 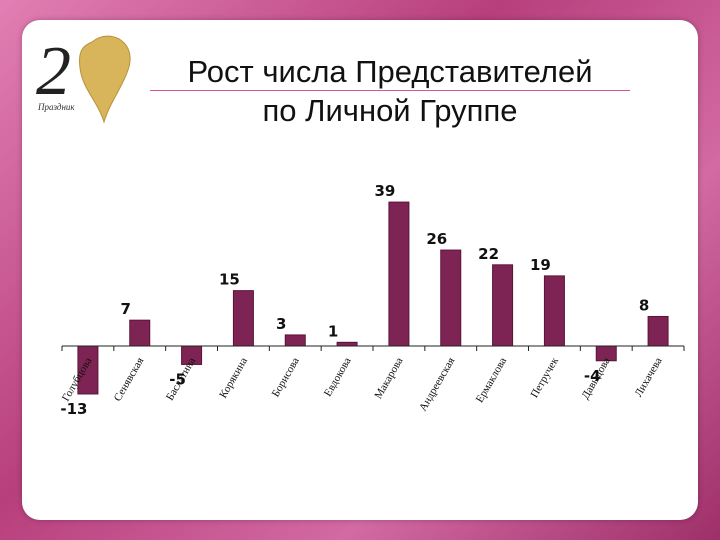 I want to click on value-label-7: 26, so click(x=436, y=239).